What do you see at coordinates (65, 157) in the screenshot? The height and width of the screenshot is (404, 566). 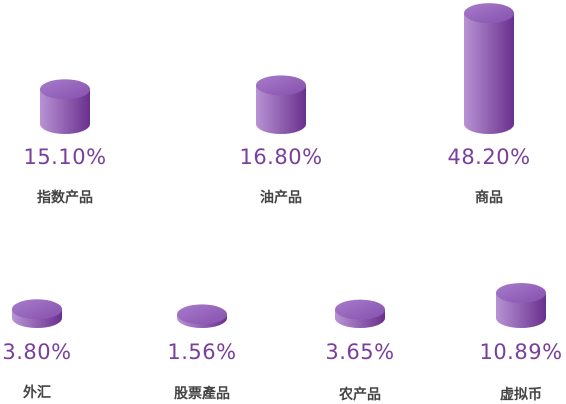 I see `value-label: 15.10%` at bounding box center [65, 157].